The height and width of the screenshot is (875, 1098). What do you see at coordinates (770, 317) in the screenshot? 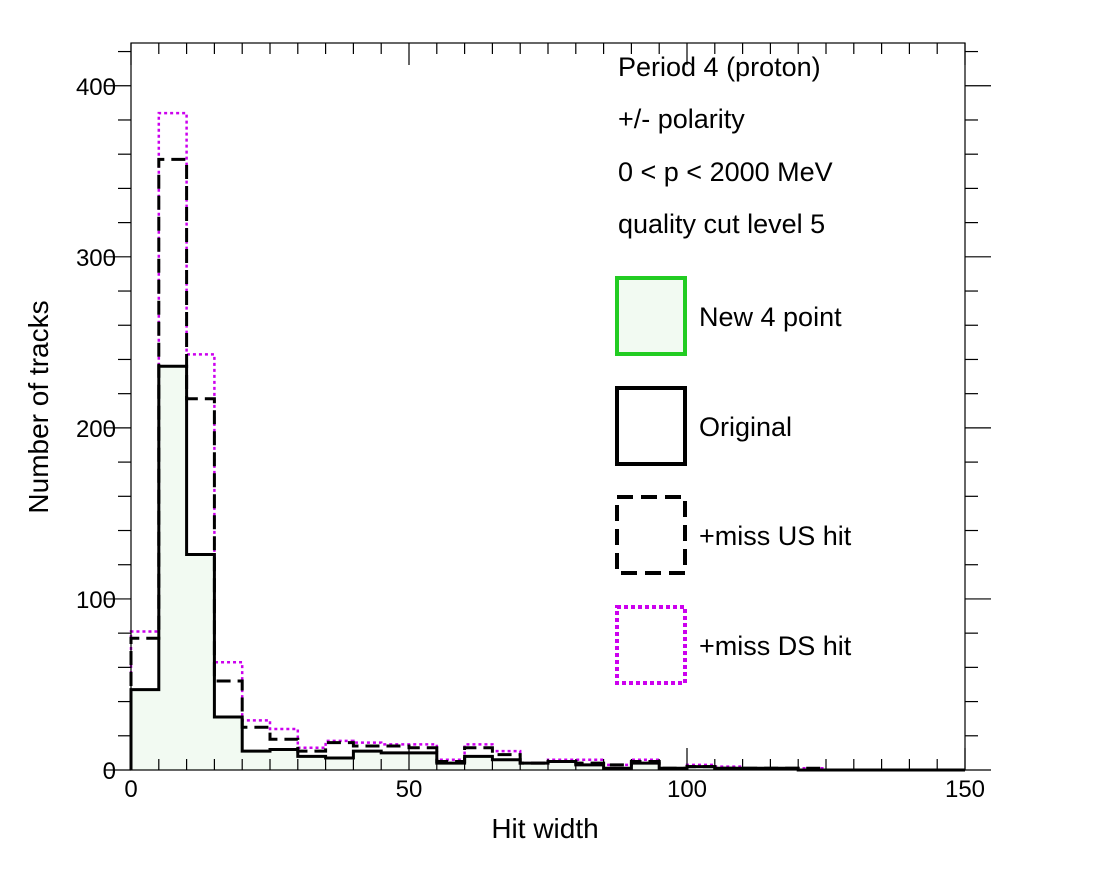
I see `legend-label: New 4 point` at bounding box center [770, 317].